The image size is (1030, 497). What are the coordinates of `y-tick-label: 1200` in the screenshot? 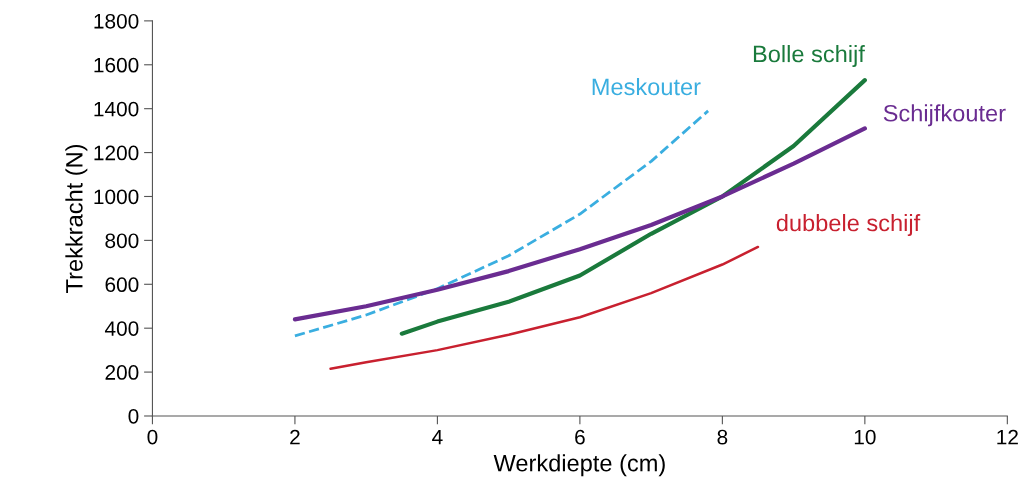 It's located at (116, 153).